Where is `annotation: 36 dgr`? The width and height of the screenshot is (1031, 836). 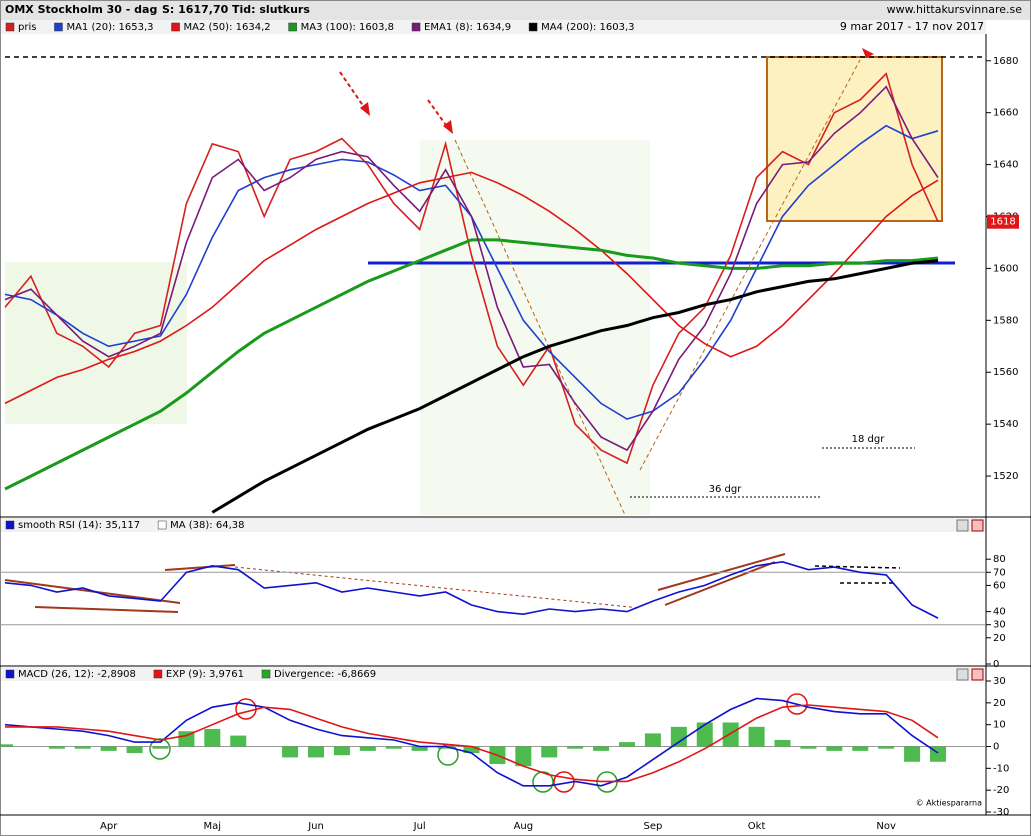 annotation: 36 dgr is located at coordinates (726, 489).